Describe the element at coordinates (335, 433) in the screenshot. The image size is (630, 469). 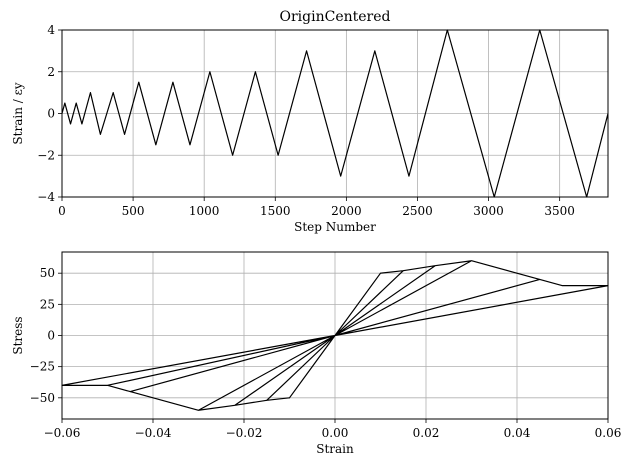
I see `x-tick-label: 0.00` at that location.